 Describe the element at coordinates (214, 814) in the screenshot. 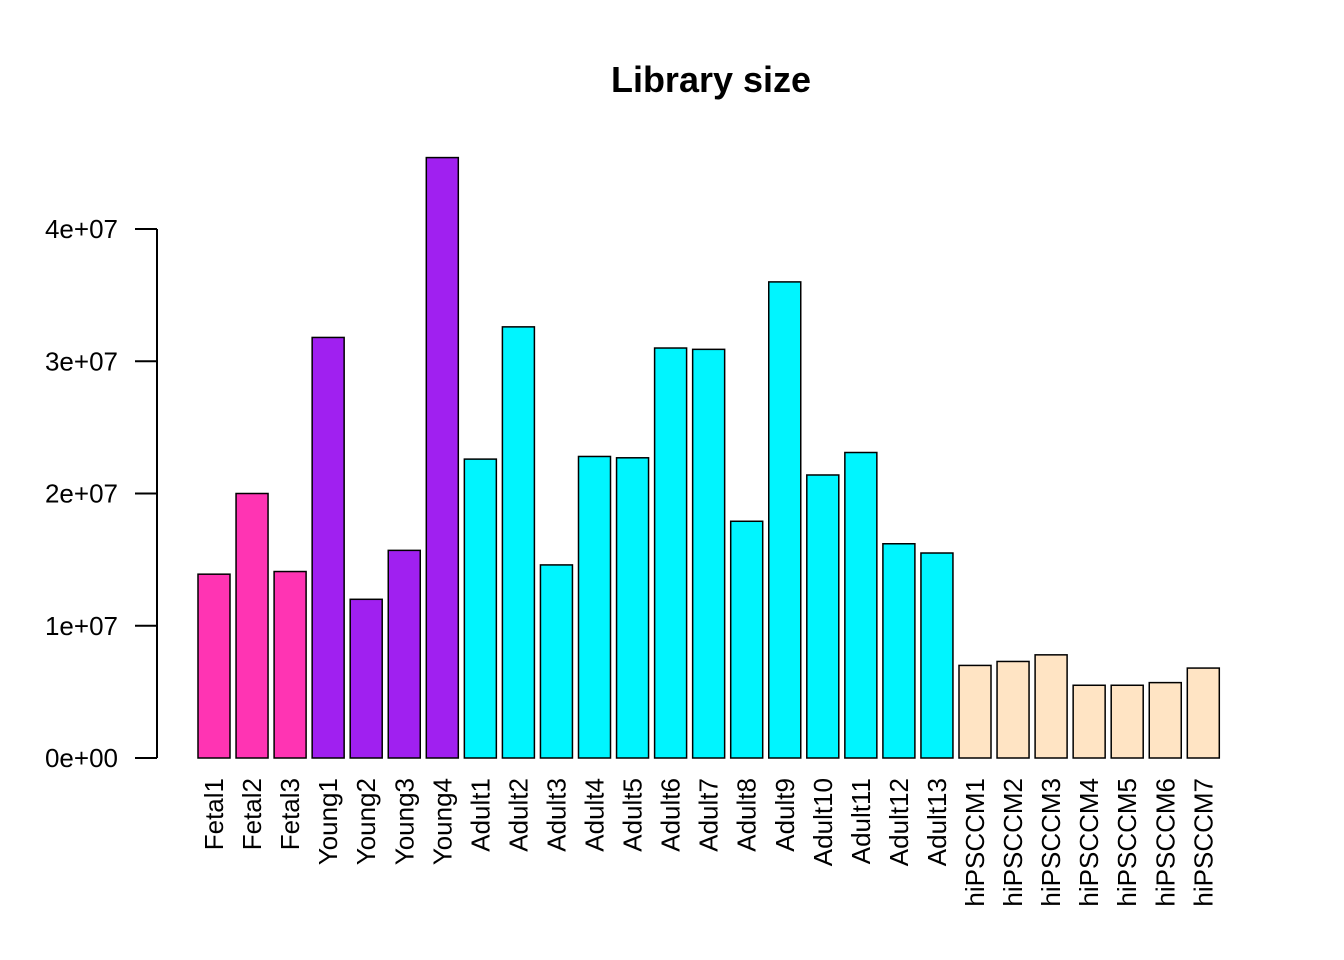

I see `x-tick-label: Fetal1` at that location.